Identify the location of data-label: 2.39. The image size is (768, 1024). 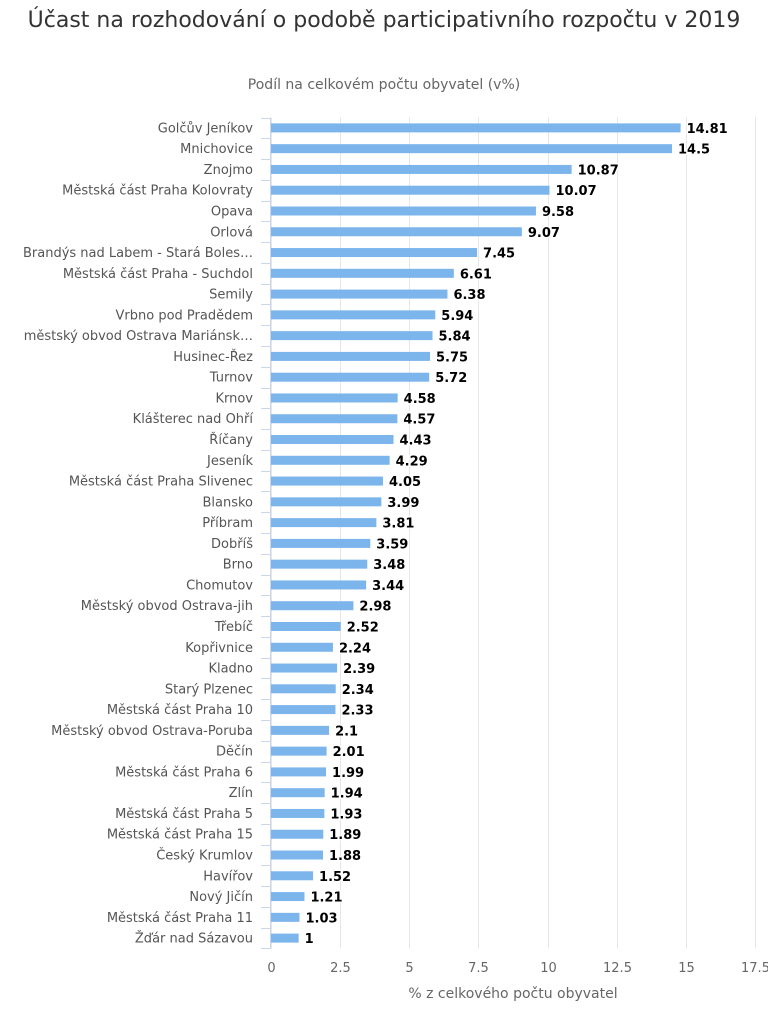
(359, 669).